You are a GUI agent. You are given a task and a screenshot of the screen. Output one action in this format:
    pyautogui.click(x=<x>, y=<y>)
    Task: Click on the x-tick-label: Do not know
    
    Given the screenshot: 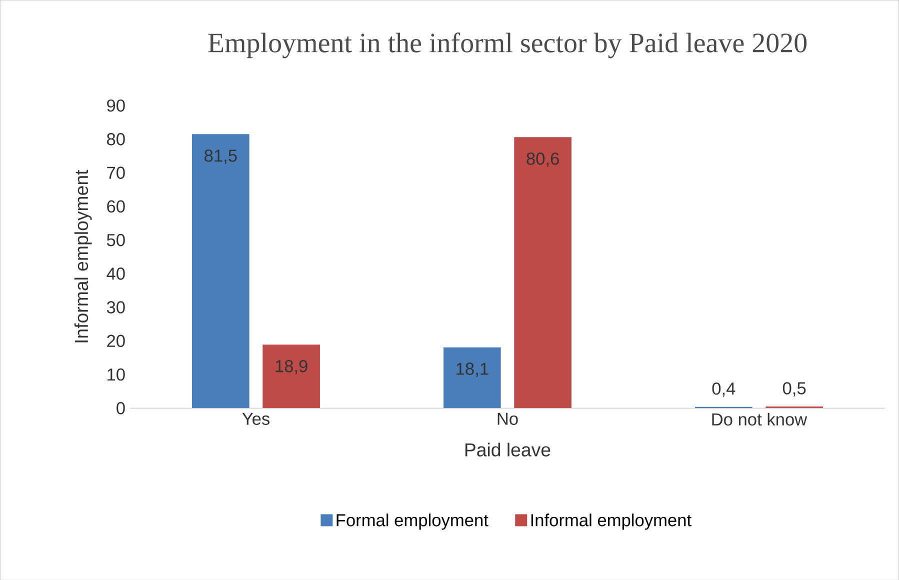 What is the action you would take?
    pyautogui.click(x=760, y=419)
    